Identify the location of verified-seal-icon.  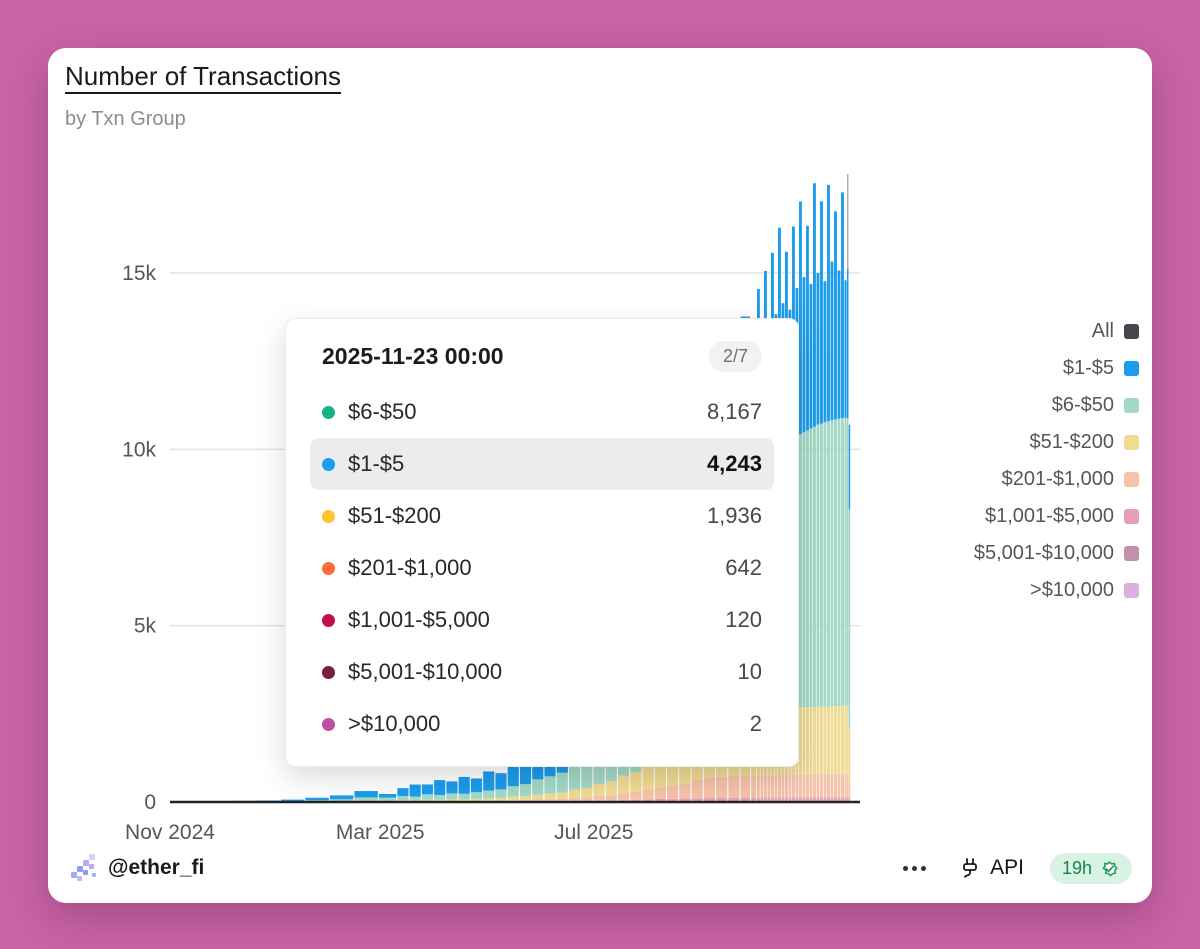
(1110, 868).